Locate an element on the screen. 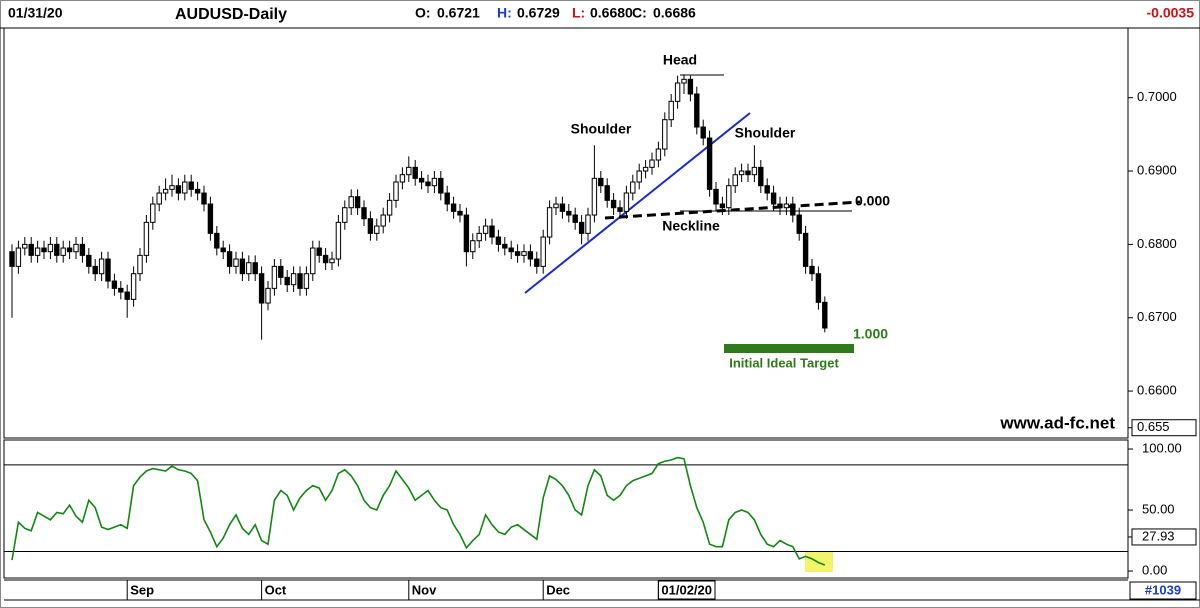 The height and width of the screenshot is (608, 1200). y-tick-label: 0.6700 is located at coordinates (1157, 316).